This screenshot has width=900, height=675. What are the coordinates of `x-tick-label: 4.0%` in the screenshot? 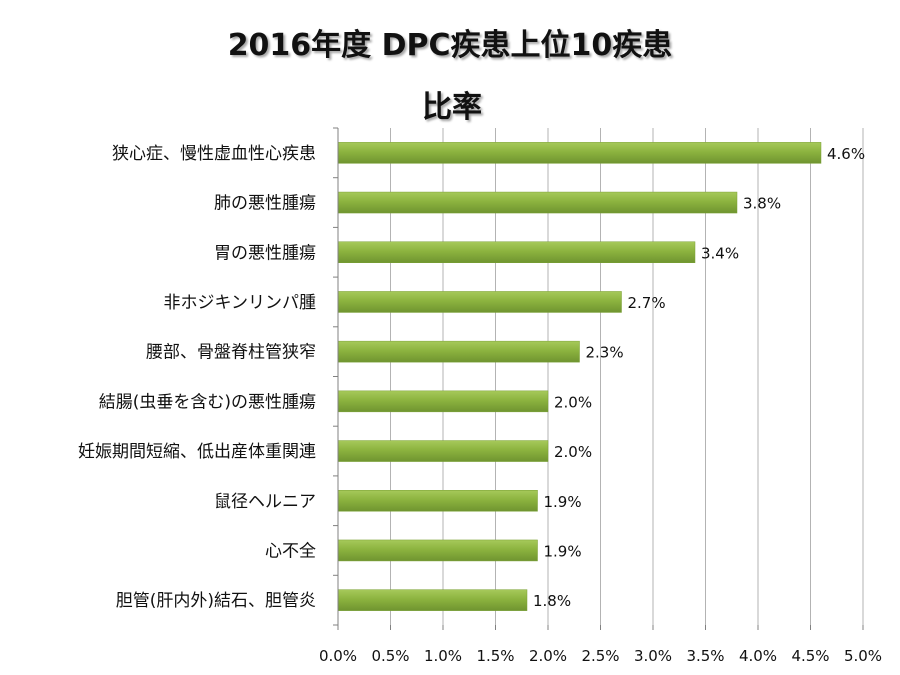 It's located at (758, 656).